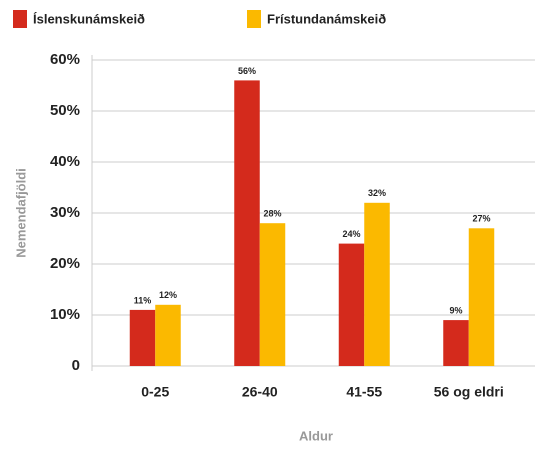  Describe the element at coordinates (364, 392) in the screenshot. I see `x-tick-label: 41-55` at that location.